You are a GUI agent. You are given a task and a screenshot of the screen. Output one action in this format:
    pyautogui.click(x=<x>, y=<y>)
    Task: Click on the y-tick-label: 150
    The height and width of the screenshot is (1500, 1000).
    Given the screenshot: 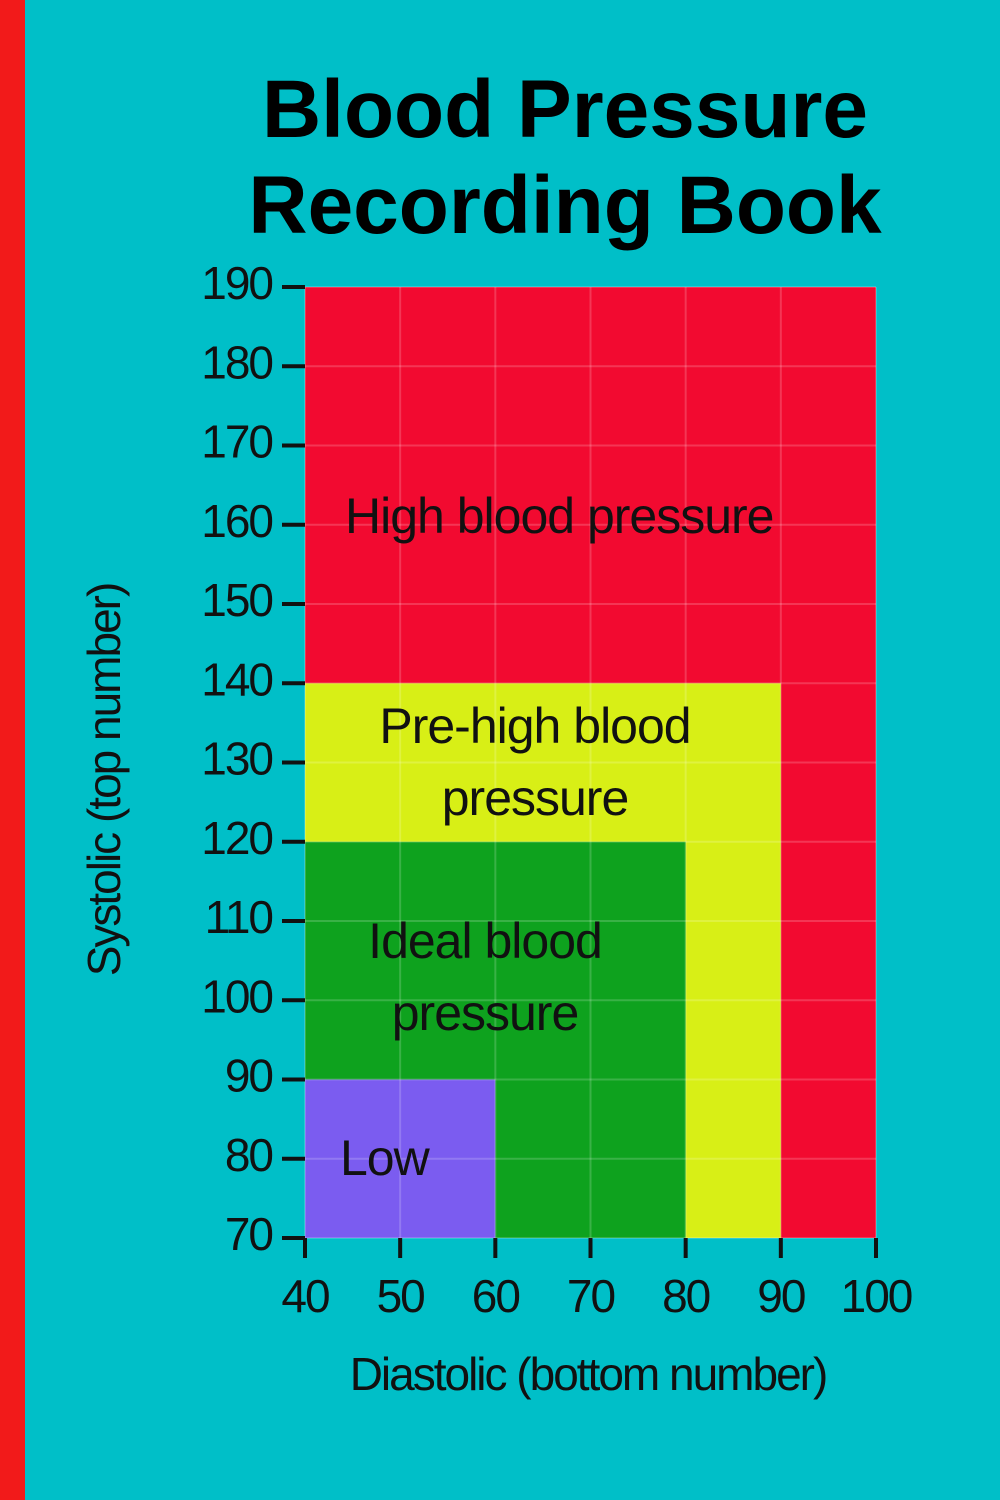 What is the action you would take?
    pyautogui.click(x=236, y=600)
    